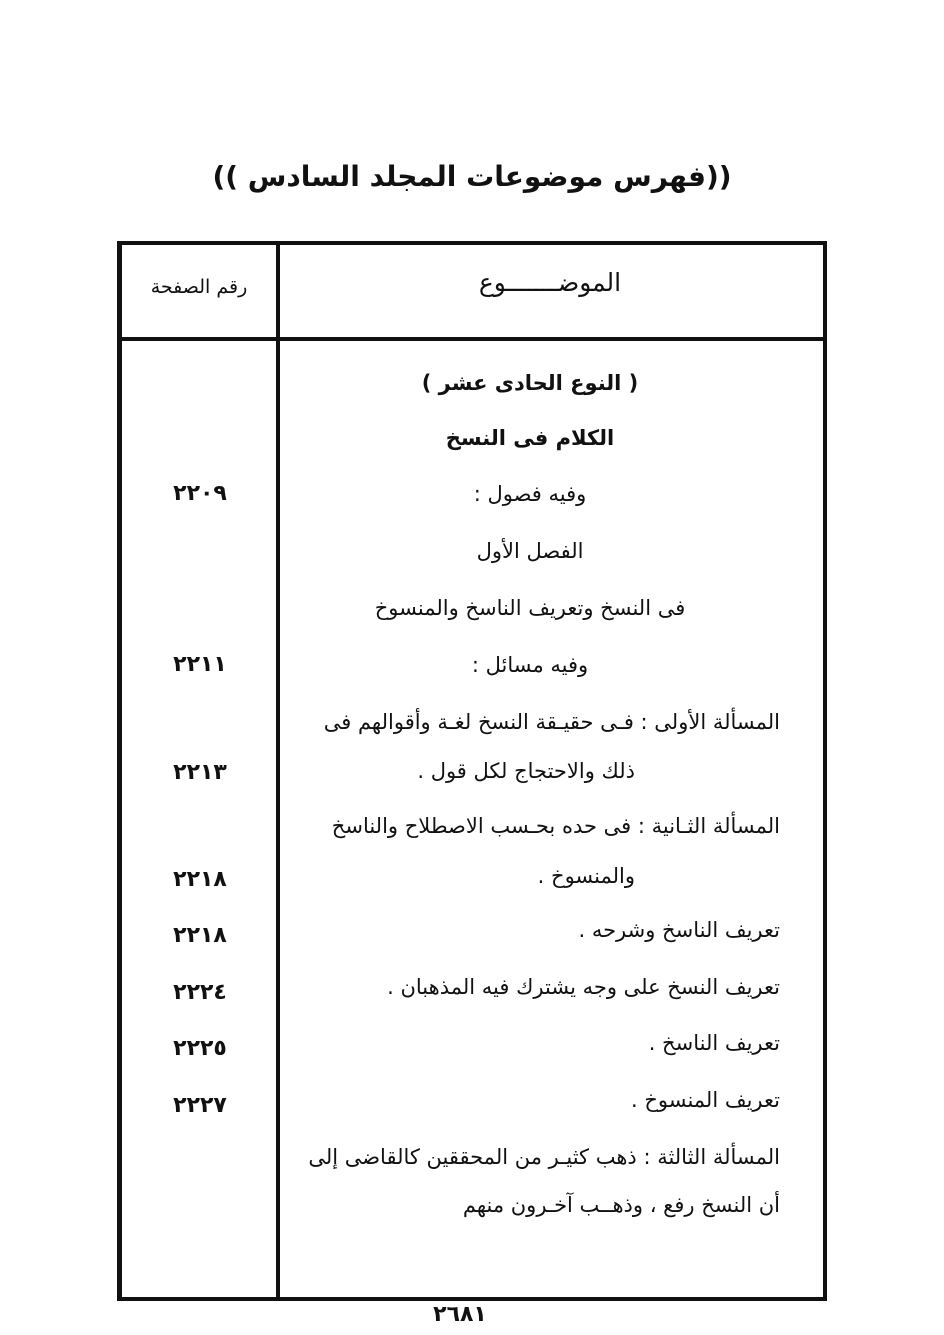 This screenshot has width=944, height=1335. Describe the element at coordinates (200, 493) in the screenshot. I see `entry-page: ٢٢٠٩` at that location.